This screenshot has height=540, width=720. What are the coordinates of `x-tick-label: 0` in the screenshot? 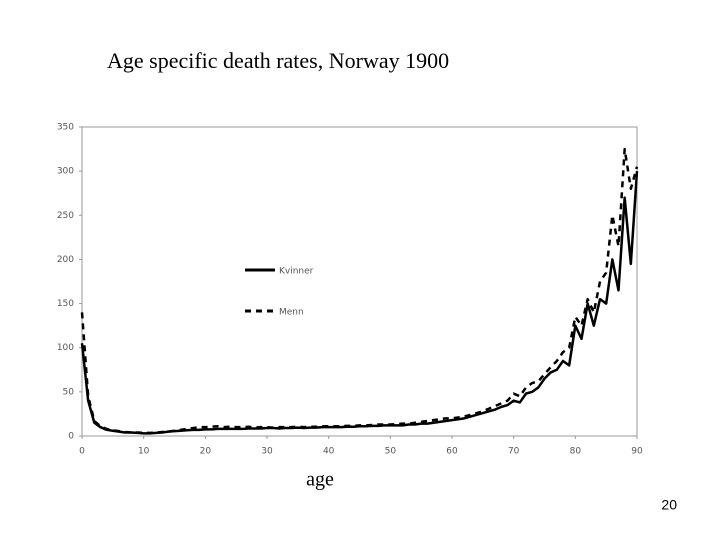 It's located at (82, 452).